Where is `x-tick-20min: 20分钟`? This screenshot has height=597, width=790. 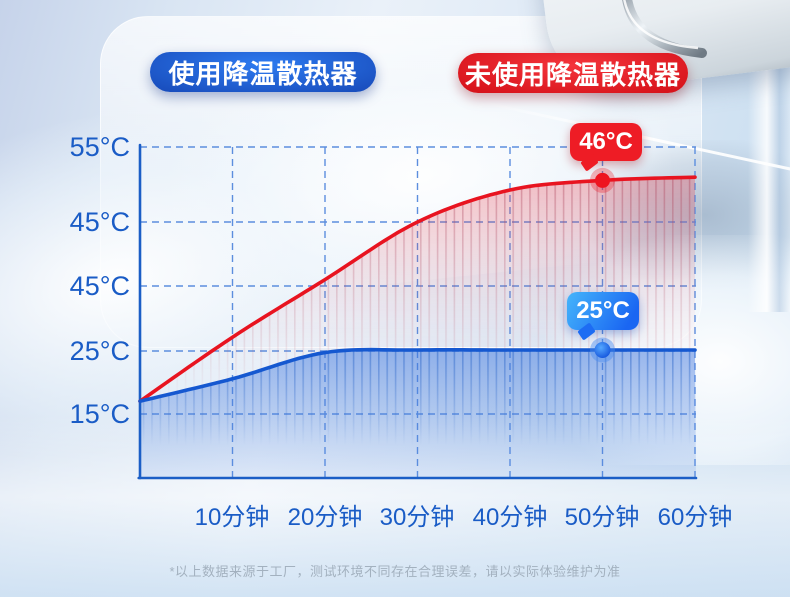
x-tick-20min: 20分钟 is located at coordinates (325, 517).